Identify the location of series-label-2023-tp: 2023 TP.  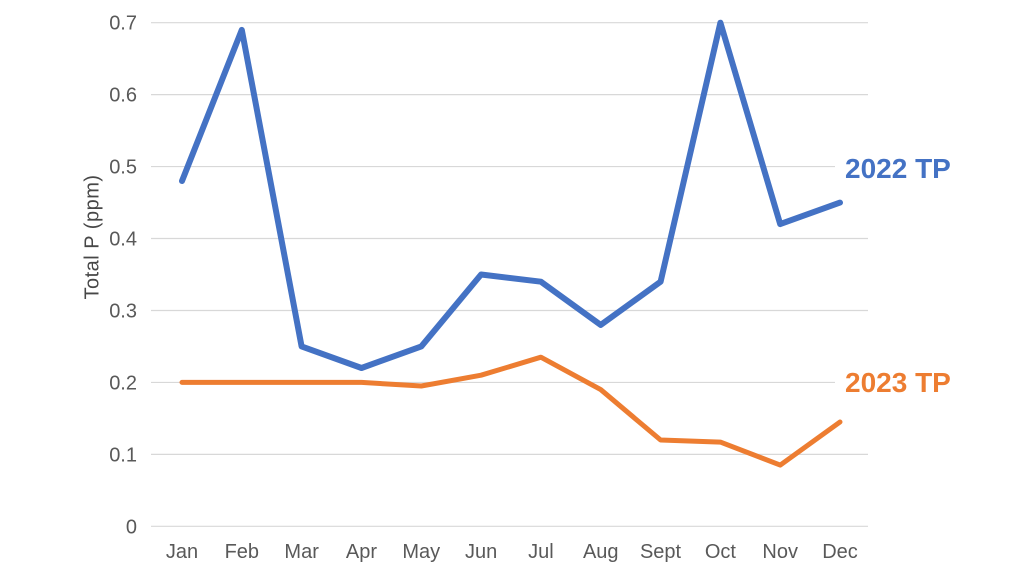
(895, 384).